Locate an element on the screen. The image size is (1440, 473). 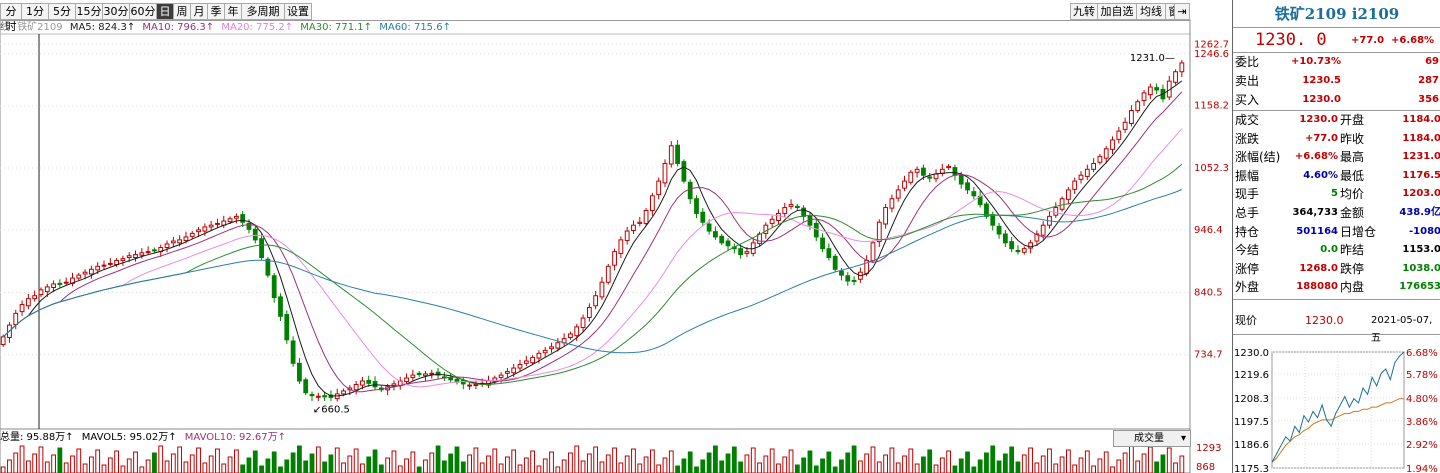
period-9-button: 季 is located at coordinates (216, 11).